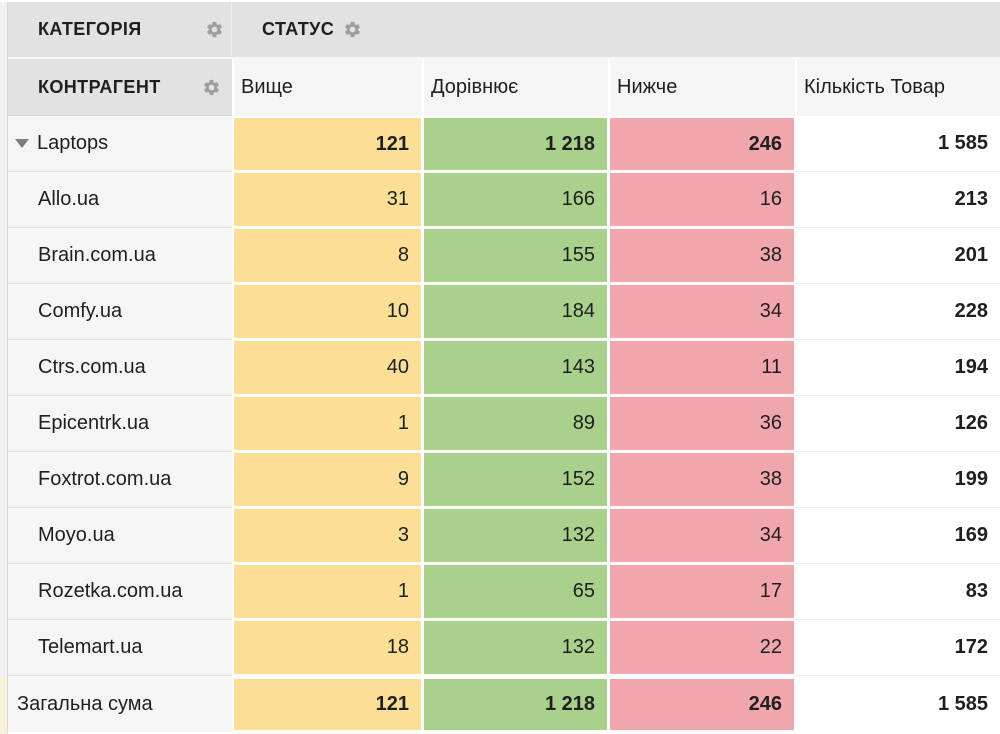 This screenshot has width=1000, height=734. Describe the element at coordinates (327, 256) in the screenshot. I see `cell-above: 8` at that location.